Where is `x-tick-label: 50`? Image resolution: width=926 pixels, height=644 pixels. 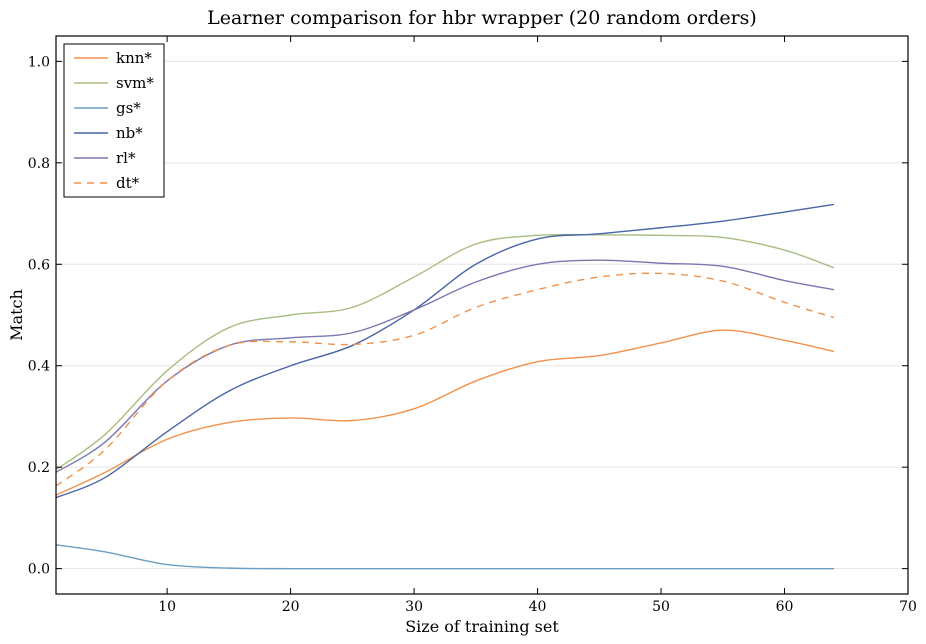
x-tick-label: 50 is located at coordinates (661, 607).